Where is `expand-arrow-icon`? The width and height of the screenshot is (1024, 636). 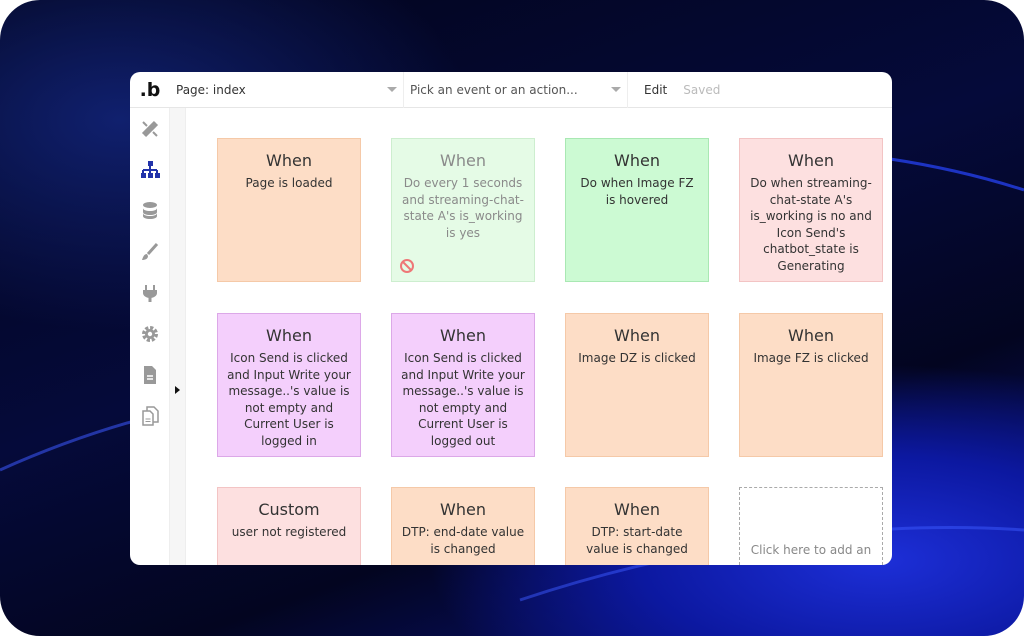
expand-arrow-icon is located at coordinates (177, 390).